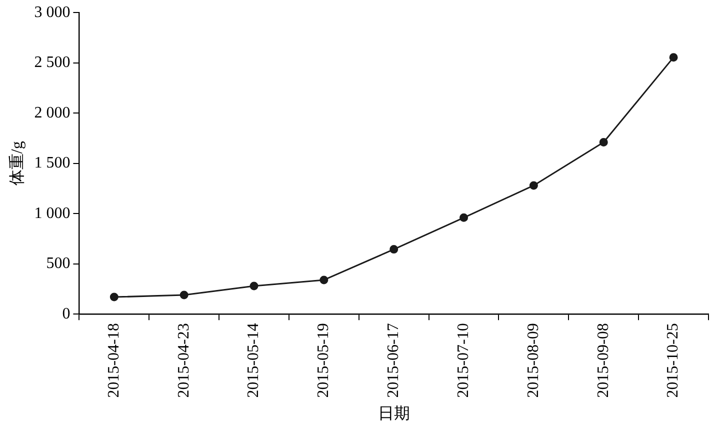 The image size is (714, 432). I want to click on y-tick-label: 1 000, so click(52, 213).